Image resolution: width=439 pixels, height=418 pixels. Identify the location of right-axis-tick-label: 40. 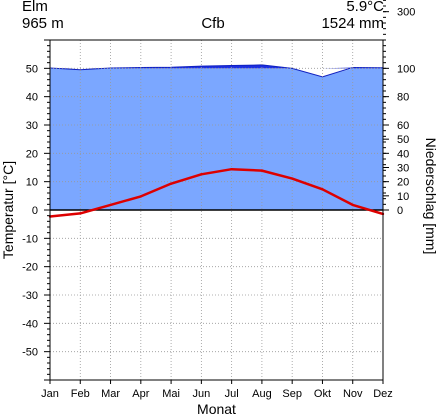
(403, 154).